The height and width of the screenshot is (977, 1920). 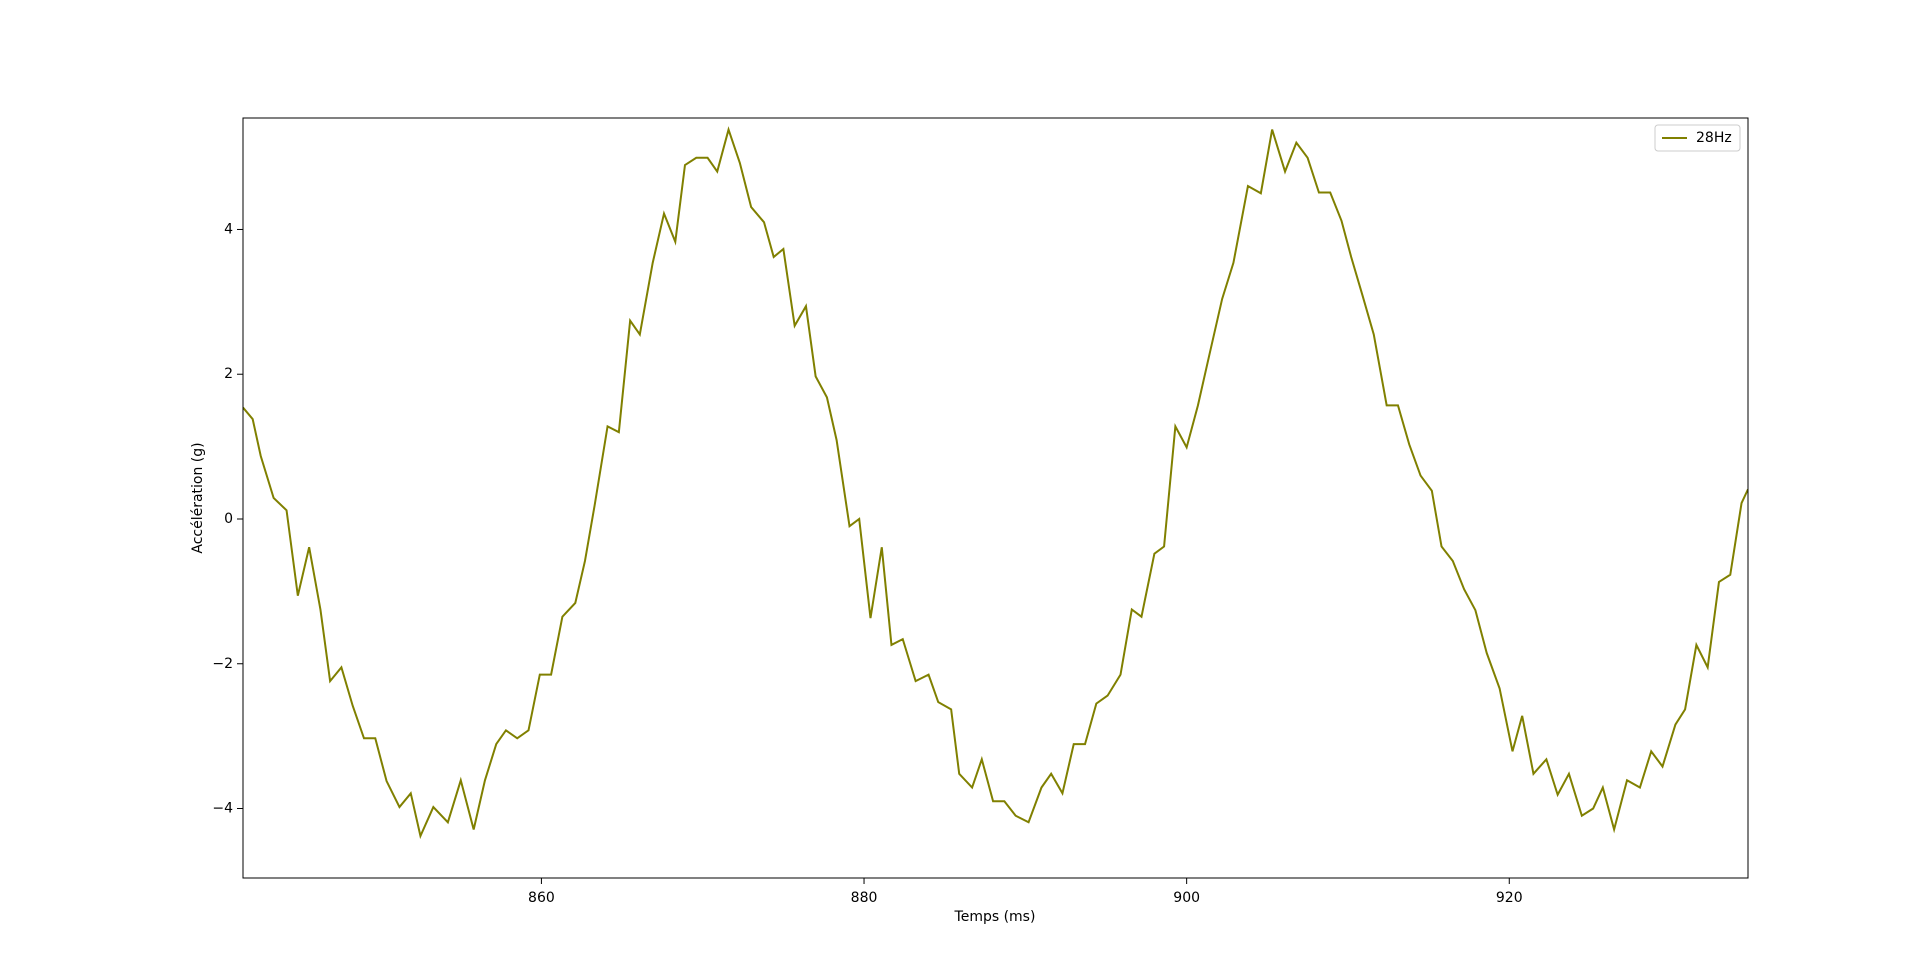 I want to click on y-tick-label: 4, so click(x=228, y=229).